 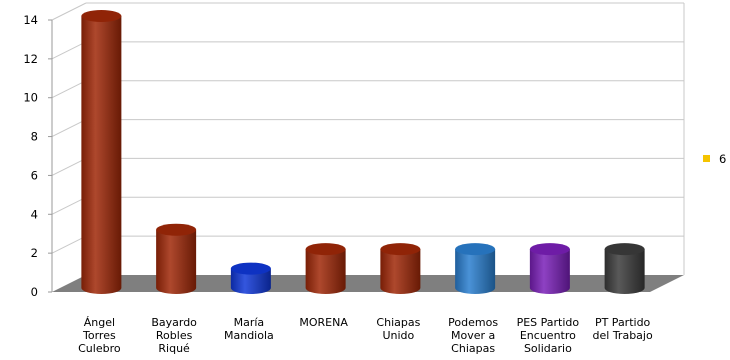 What do you see at coordinates (714, 159) in the screenshot?
I see `legend: 6` at bounding box center [714, 159].